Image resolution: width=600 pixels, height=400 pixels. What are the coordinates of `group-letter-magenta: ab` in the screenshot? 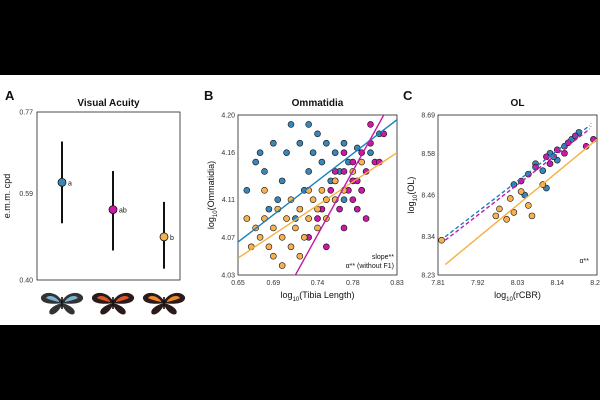 It's located at (123, 211).